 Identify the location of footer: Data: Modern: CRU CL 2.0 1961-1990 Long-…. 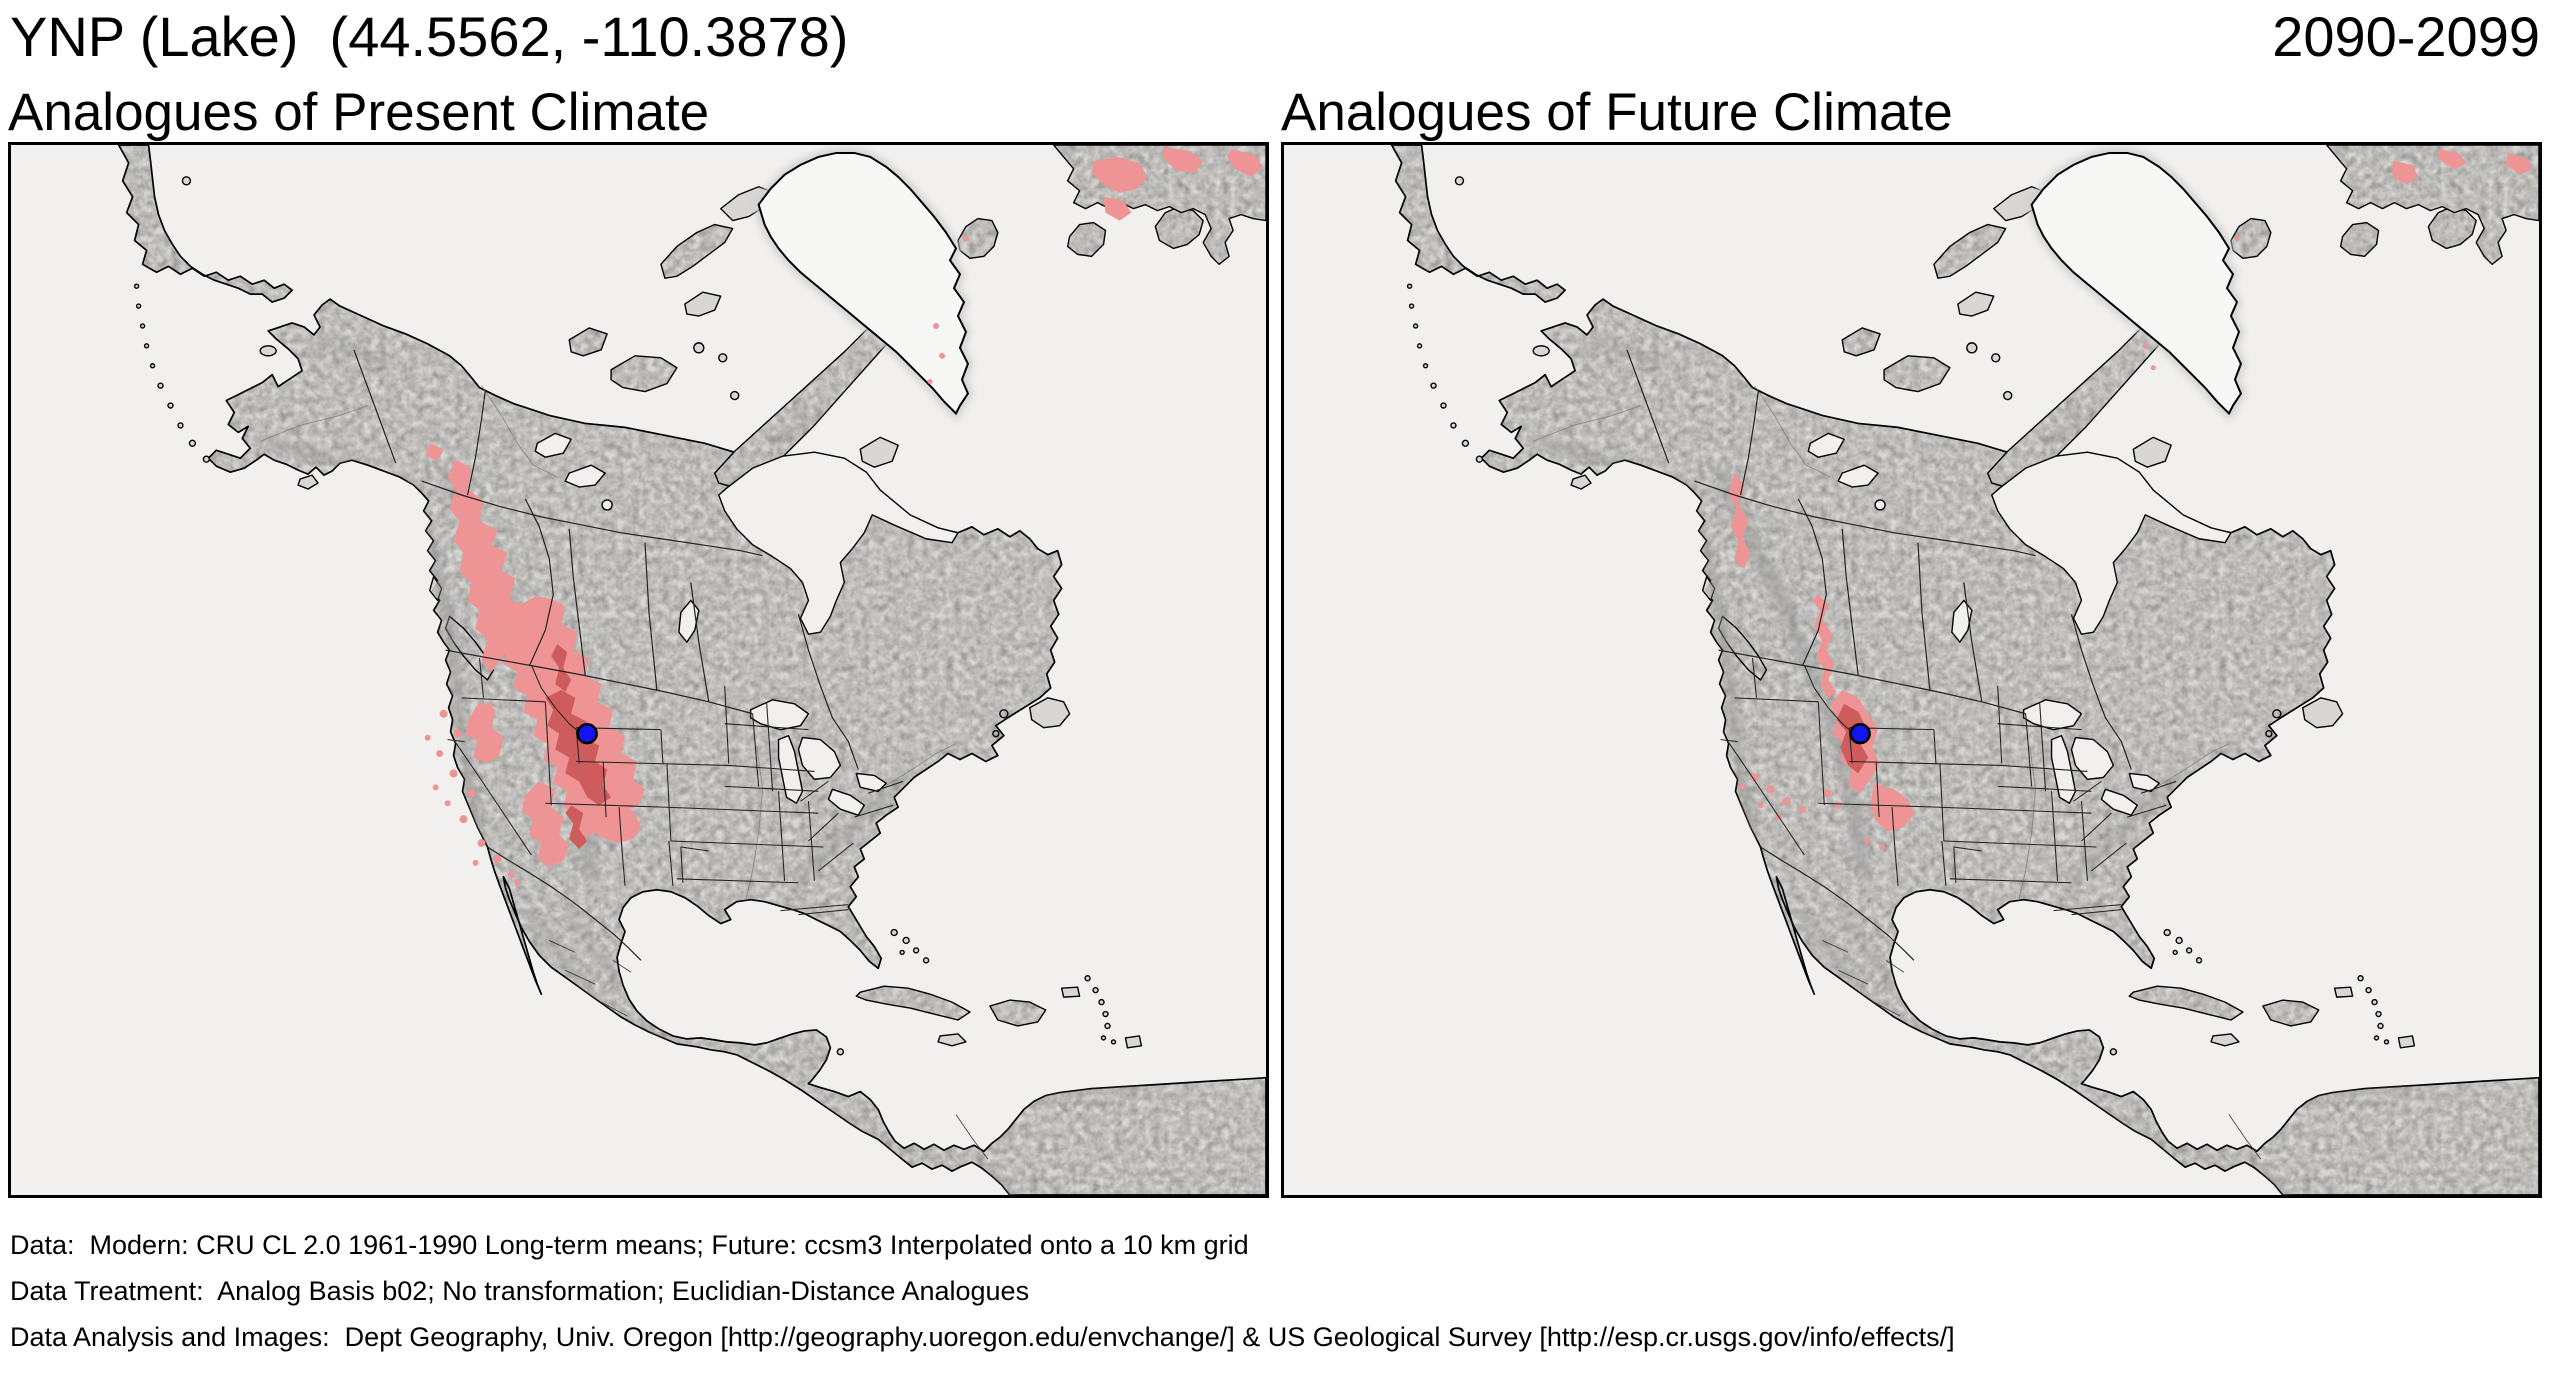
(982, 1291).